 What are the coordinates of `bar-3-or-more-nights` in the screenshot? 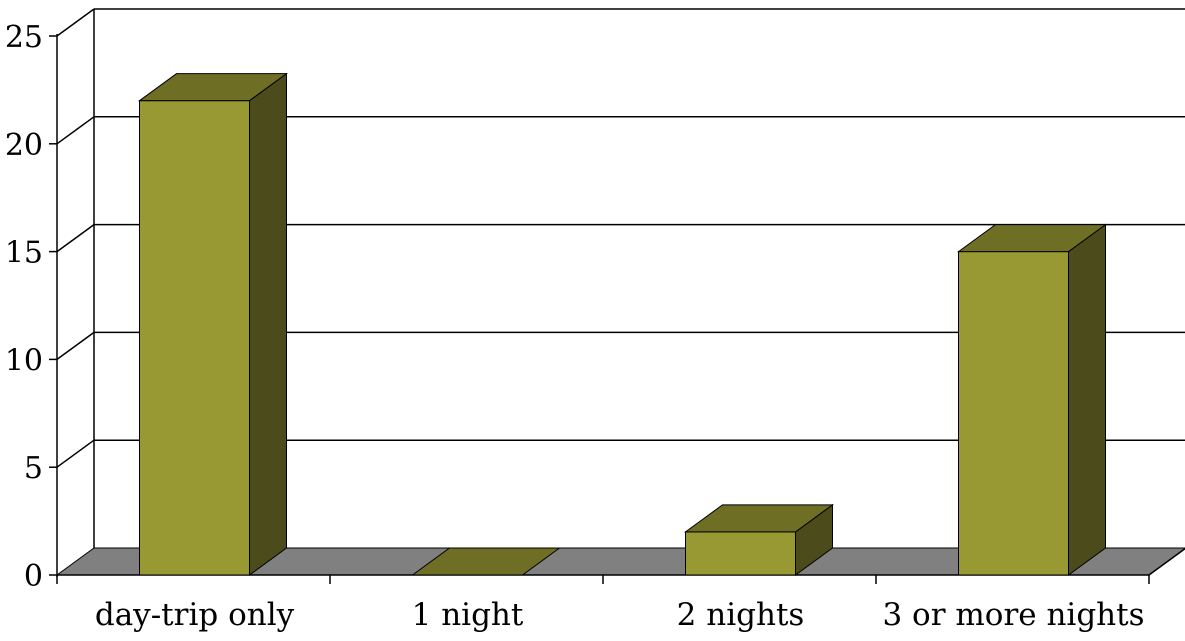 It's located at (1032, 399).